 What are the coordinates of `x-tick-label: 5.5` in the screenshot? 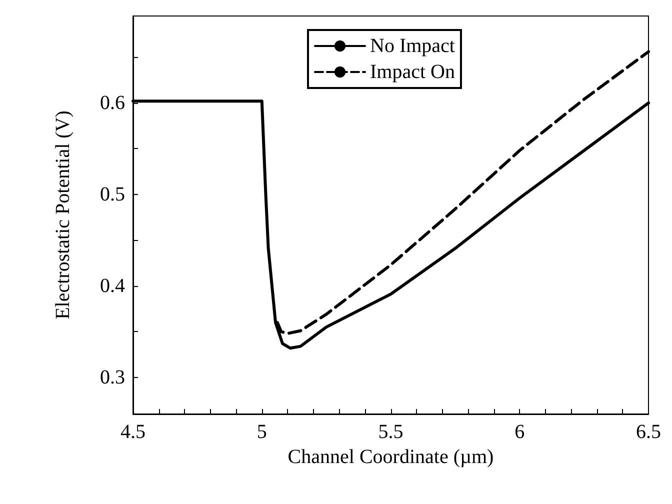 It's located at (391, 432).